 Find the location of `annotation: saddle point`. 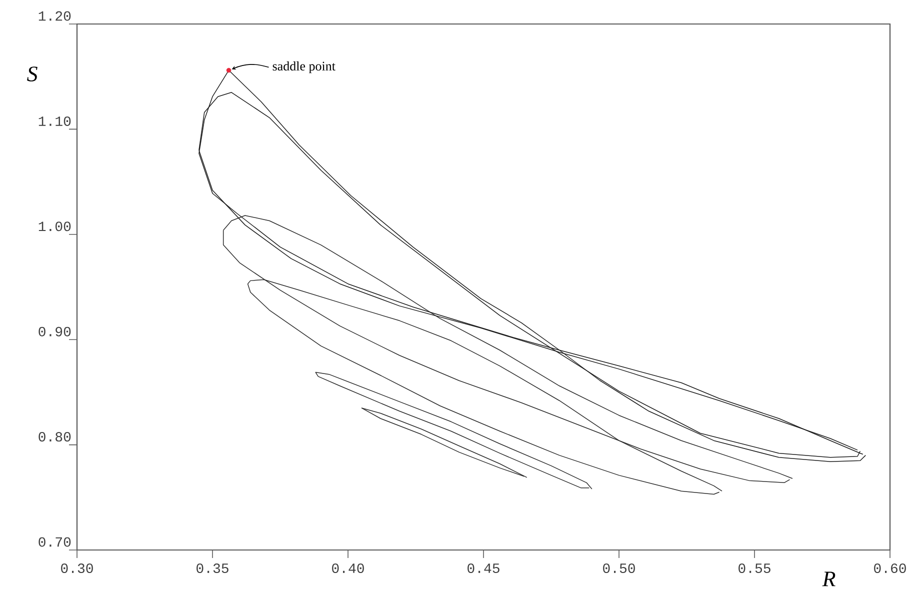

annotation: saddle point is located at coordinates (304, 67).